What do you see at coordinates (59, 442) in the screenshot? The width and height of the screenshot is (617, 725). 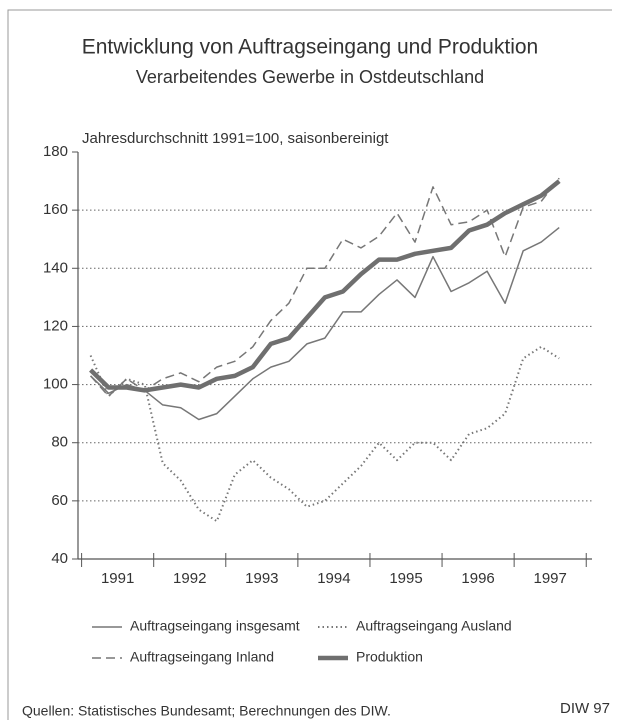 I see `y-tick-label: 80` at bounding box center [59, 442].